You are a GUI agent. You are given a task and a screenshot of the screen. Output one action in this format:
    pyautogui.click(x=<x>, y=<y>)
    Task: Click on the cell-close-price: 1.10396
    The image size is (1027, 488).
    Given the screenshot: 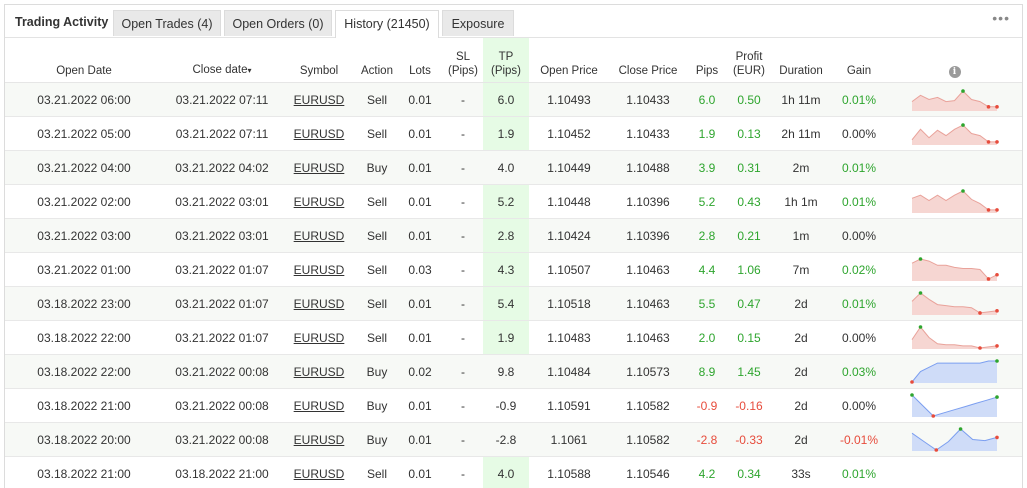 What is the action you would take?
    pyautogui.click(x=648, y=202)
    